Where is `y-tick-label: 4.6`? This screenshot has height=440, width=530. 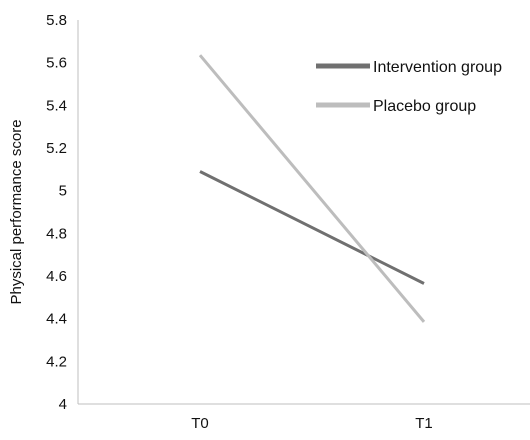
y-tick-label: 4.6 is located at coordinates (56, 276).